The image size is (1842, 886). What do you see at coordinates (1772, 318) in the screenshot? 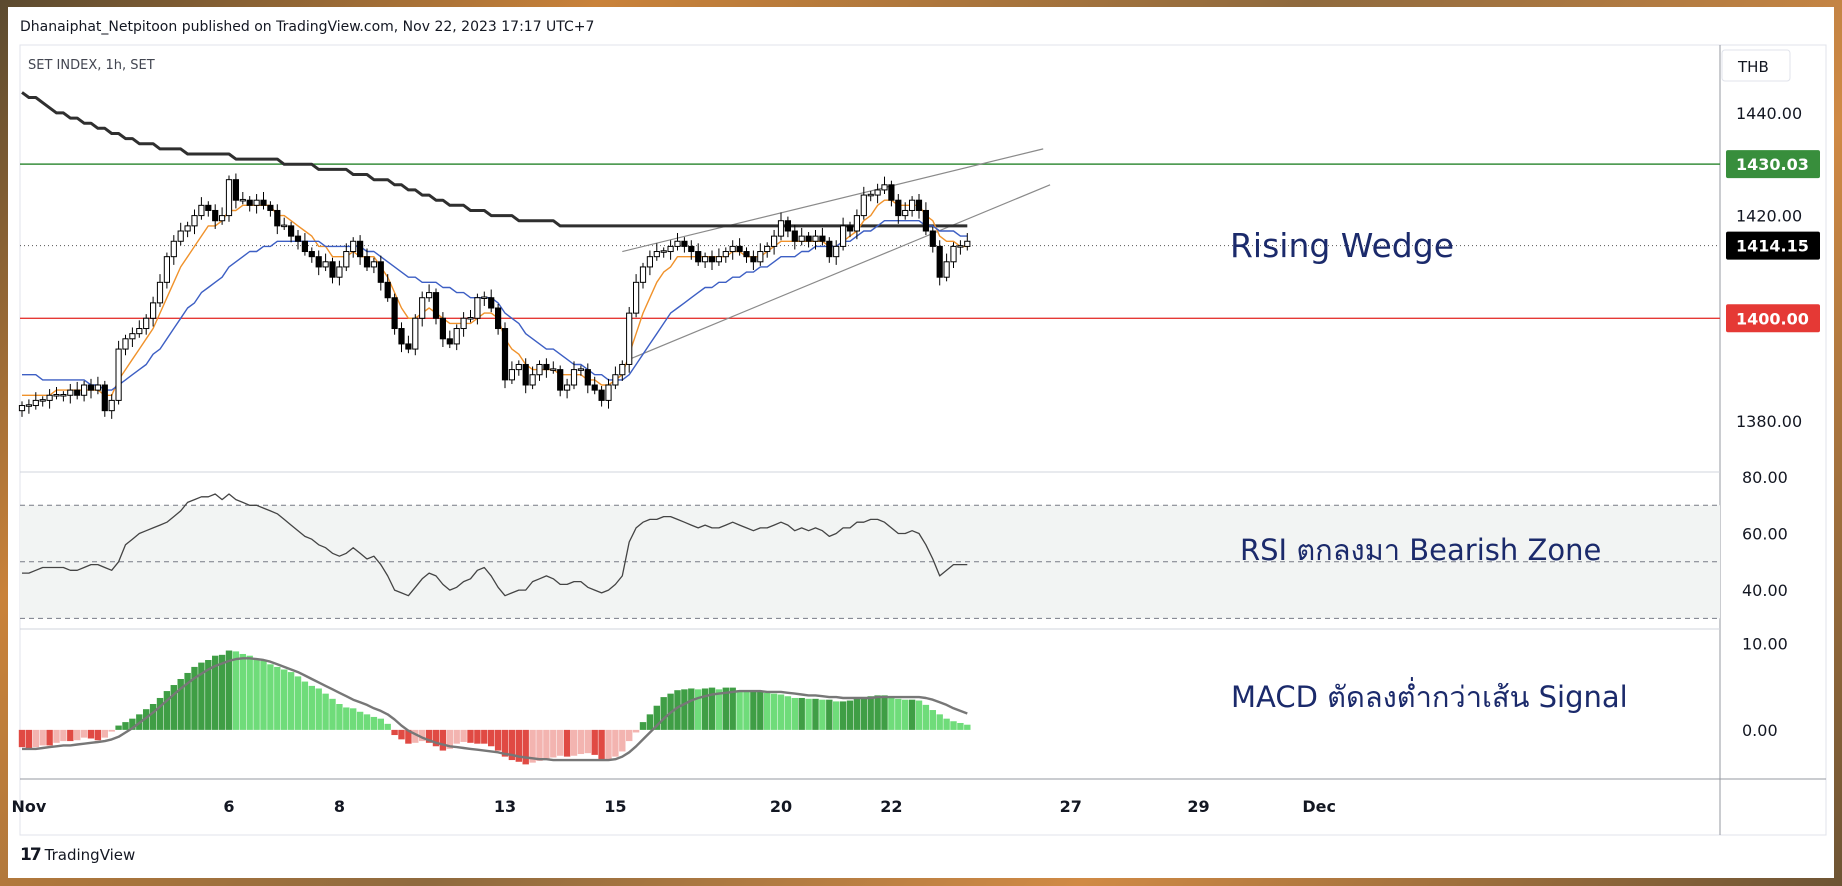
I see `support-price-label: 1400.00` at bounding box center [1772, 318].